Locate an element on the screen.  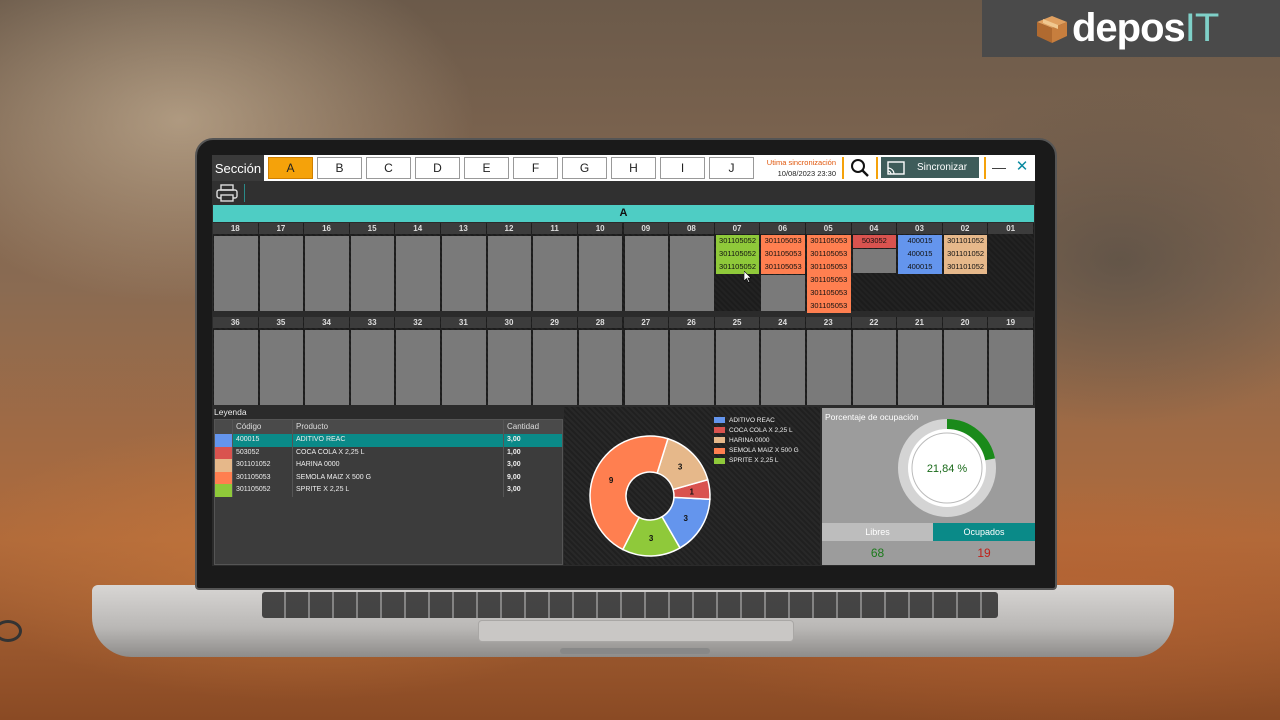
rack-column: 09 is located at coordinates (646, 267).